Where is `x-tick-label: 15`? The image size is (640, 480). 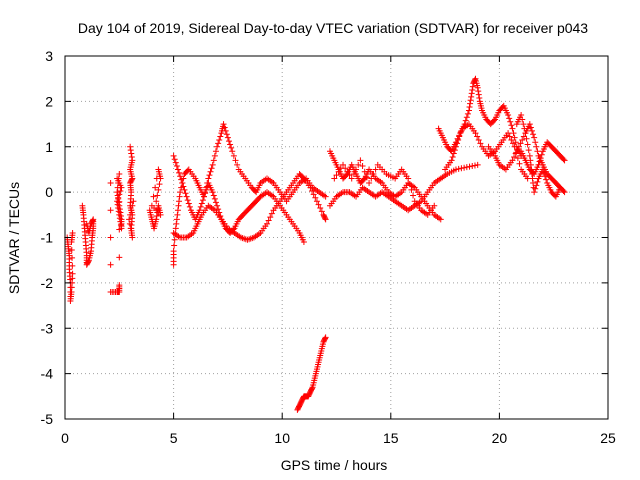 x-tick-label: 15 is located at coordinates (391, 438).